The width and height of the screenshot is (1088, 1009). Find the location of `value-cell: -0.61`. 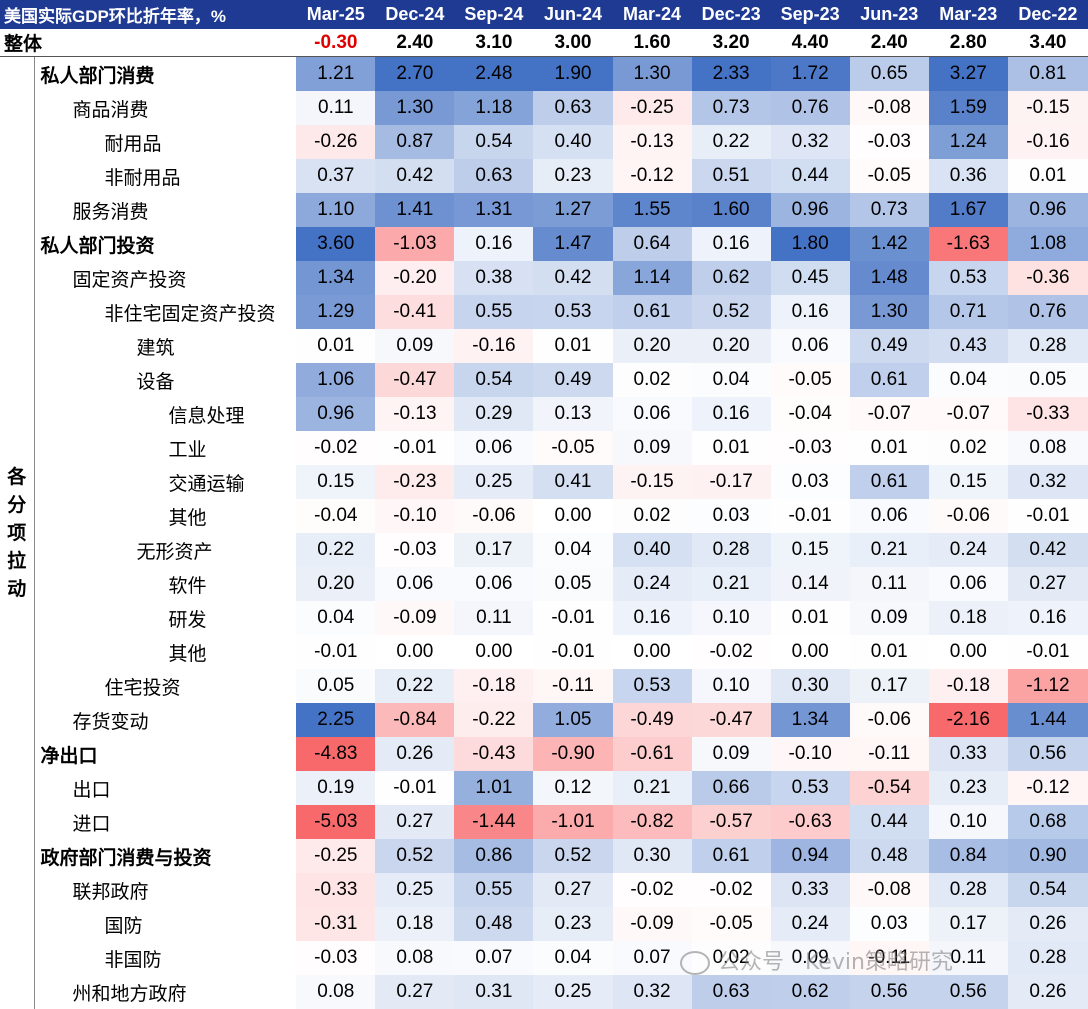

value-cell: -0.61 is located at coordinates (652, 754).